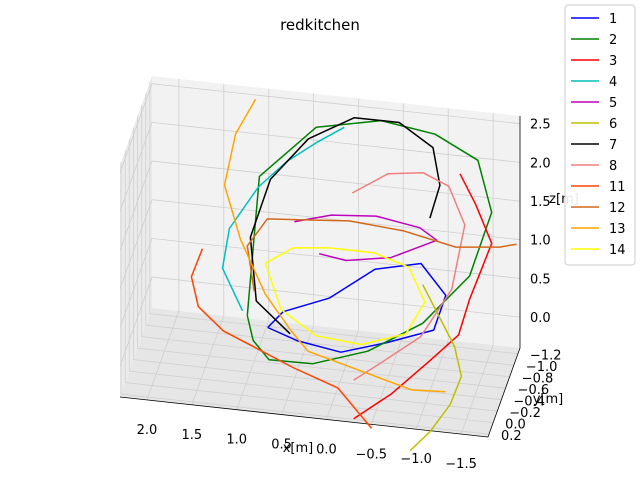 The height and width of the screenshot is (480, 640). Describe the element at coordinates (504, 392) in the screenshot. I see `y-axis-line` at that location.